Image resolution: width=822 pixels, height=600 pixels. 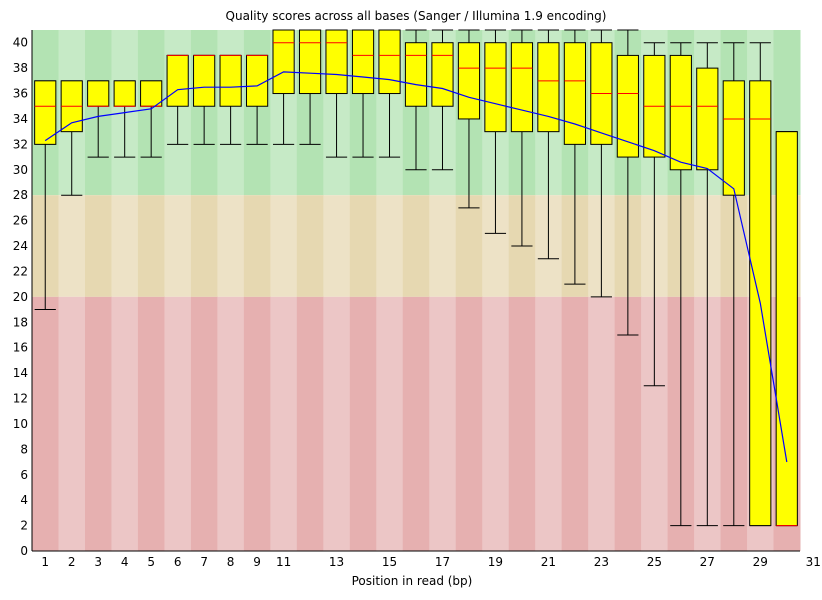 I want to click on y-tick-label: 16, so click(x=20, y=348).